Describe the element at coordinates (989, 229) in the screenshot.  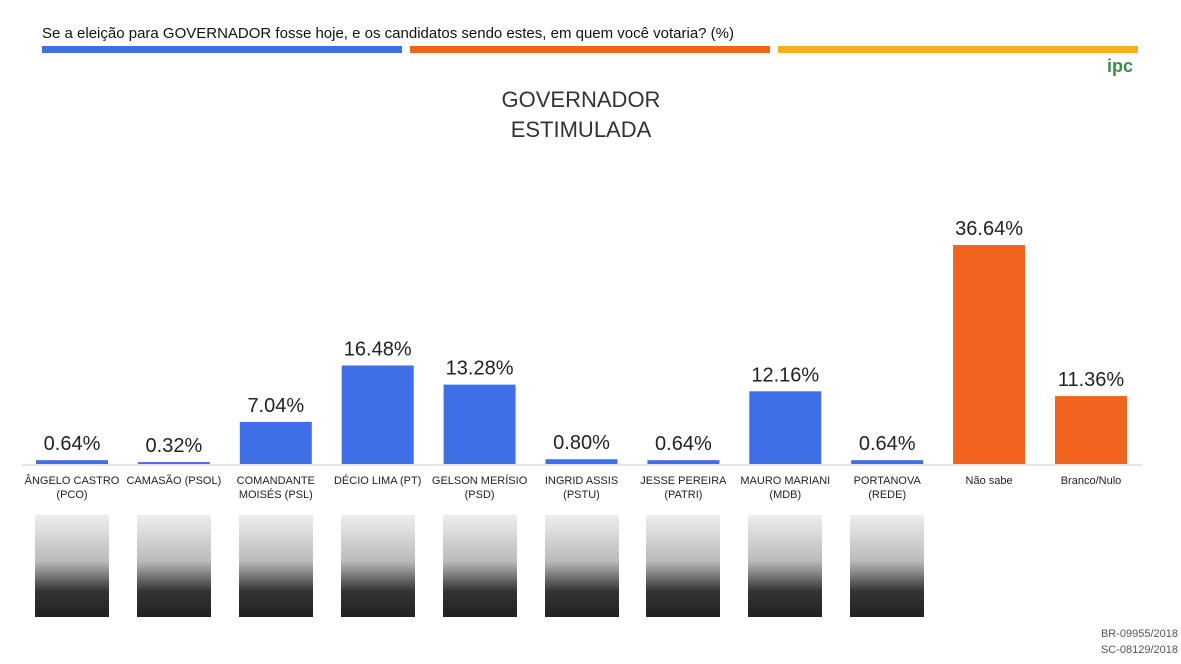
I see `value-label: 36.64%` at that location.